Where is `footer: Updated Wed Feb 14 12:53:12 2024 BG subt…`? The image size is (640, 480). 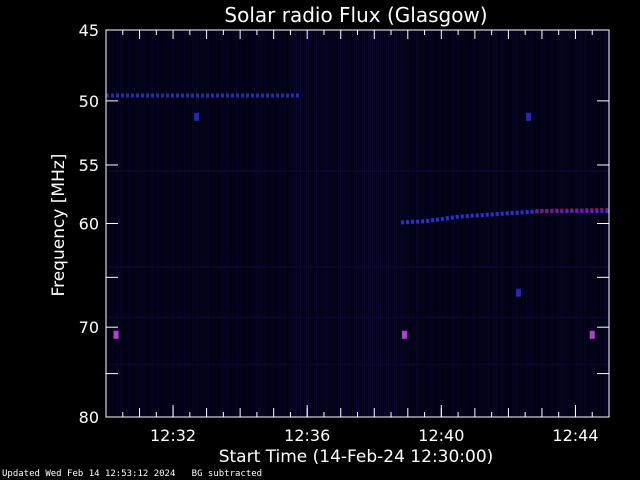
footer: Updated Wed Feb 14 12:53:12 2024 BG subt… is located at coordinates (132, 474).